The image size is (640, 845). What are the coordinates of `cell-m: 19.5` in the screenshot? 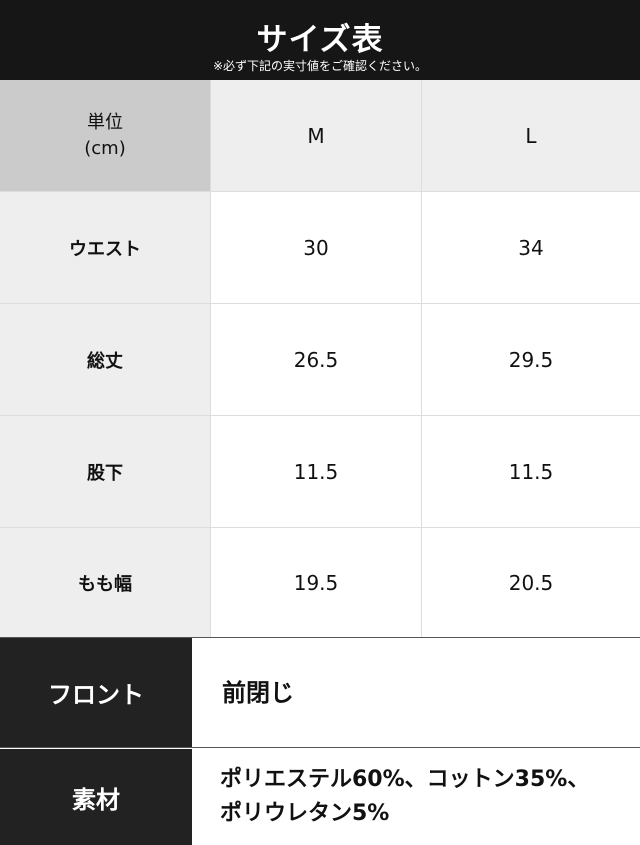 It's located at (316, 582).